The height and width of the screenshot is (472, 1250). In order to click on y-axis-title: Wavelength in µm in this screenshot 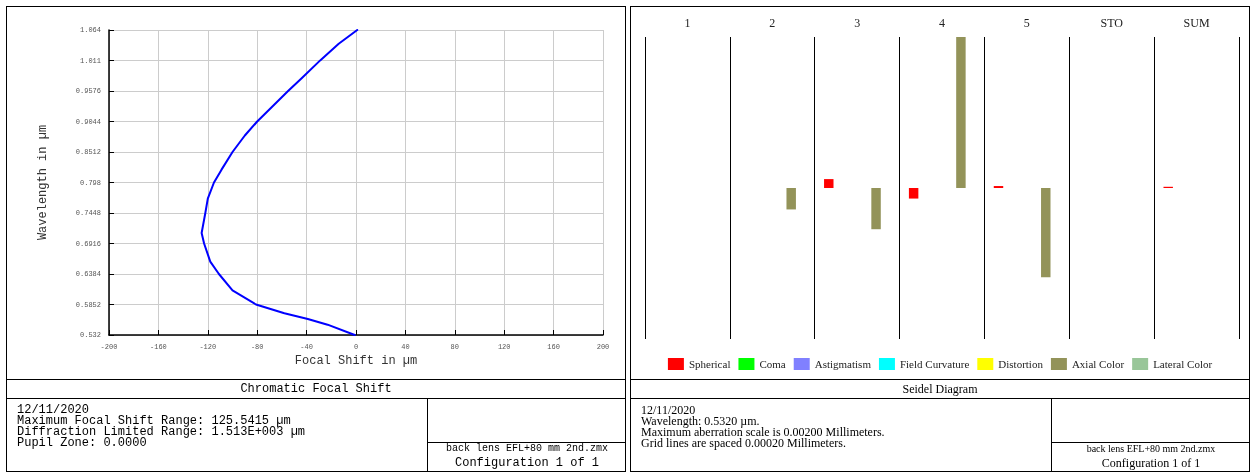, I will do `click(43, 182)`.